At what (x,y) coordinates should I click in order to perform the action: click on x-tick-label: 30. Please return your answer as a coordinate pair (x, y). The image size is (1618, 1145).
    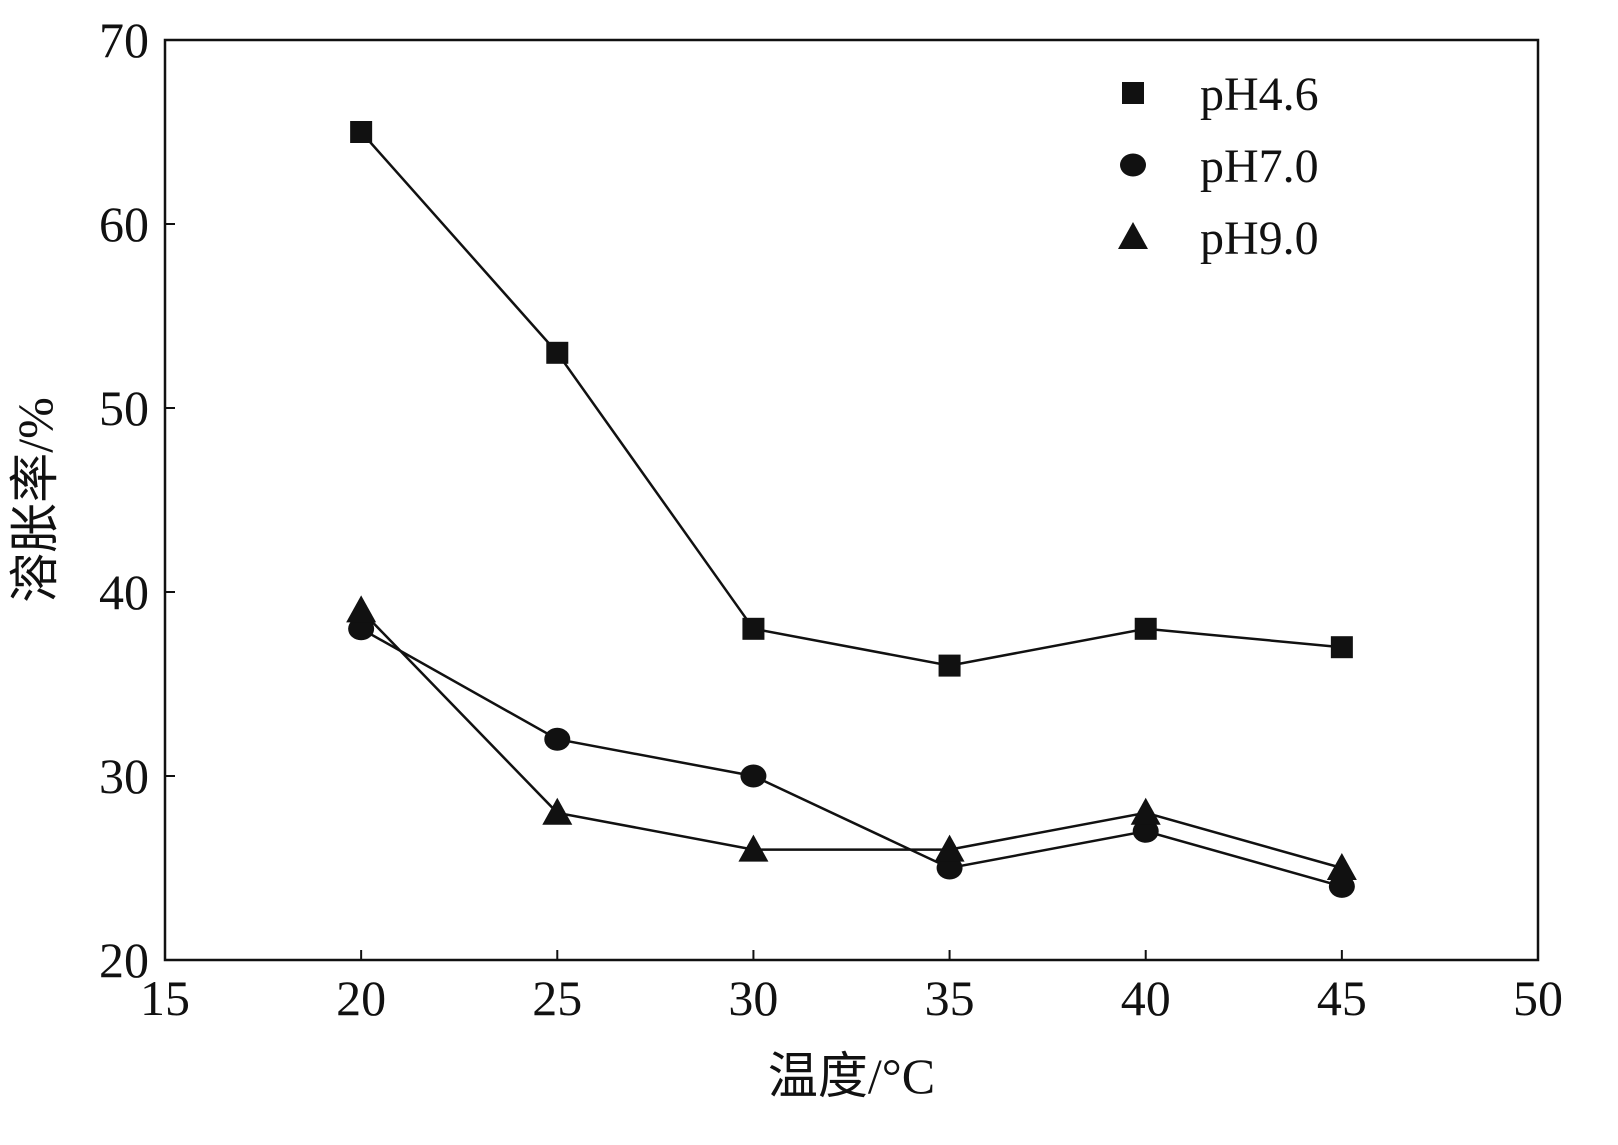
    Looking at the image, I should click on (753, 998).